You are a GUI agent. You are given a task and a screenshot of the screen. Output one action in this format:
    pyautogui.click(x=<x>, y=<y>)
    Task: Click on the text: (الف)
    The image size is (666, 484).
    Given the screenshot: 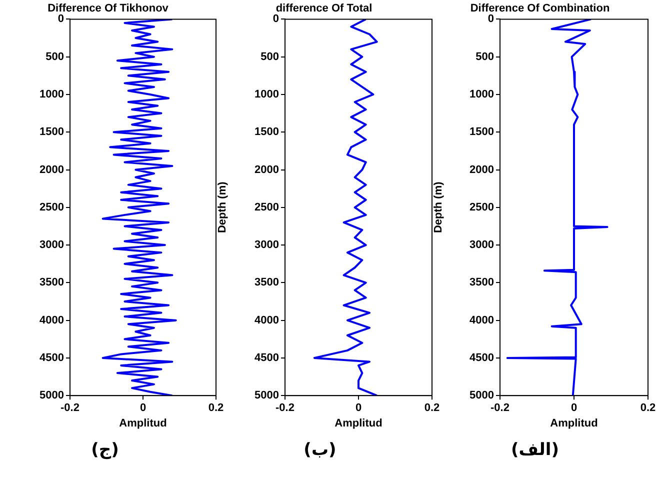 What is the action you would take?
    pyautogui.click(x=535, y=450)
    